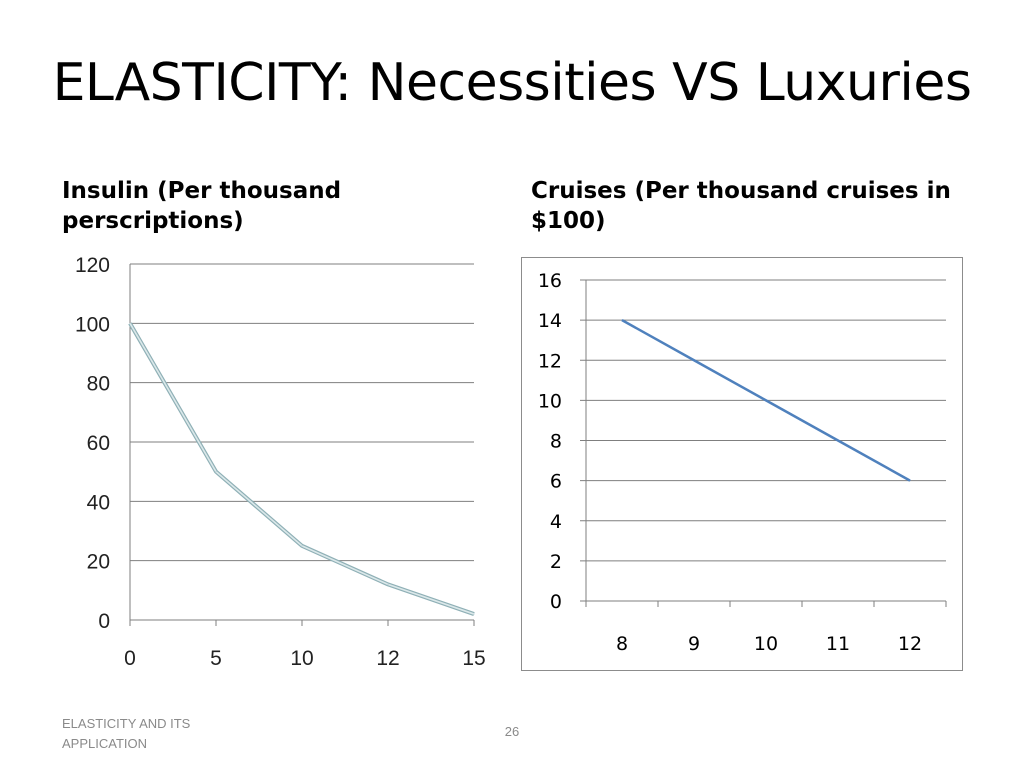 The width and height of the screenshot is (1024, 768). I want to click on y-tick-label: 60, so click(98, 443).